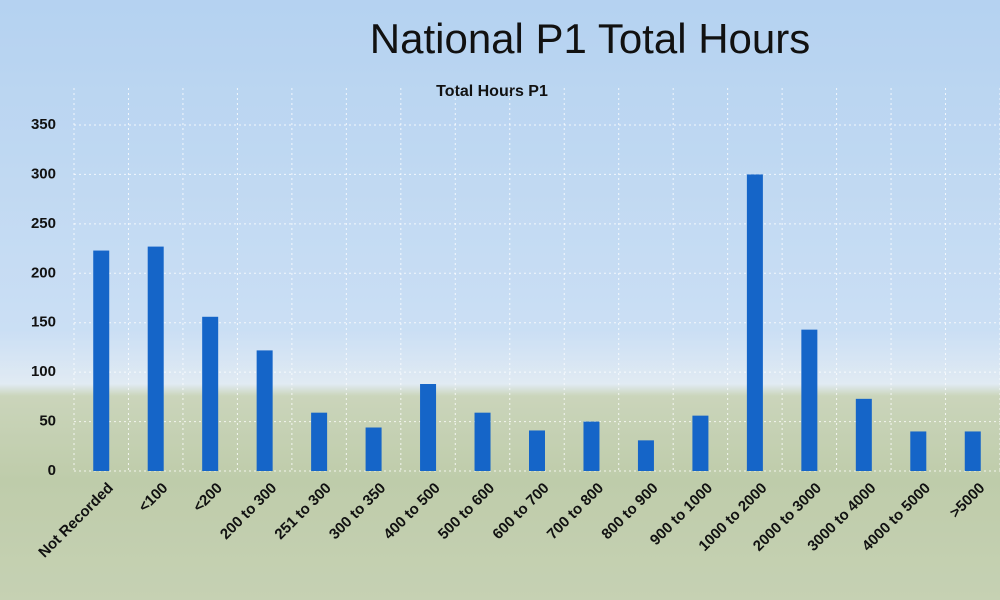 The image size is (1000, 600). Describe the element at coordinates (43, 223) in the screenshot. I see `y-tick-label: 250` at that location.